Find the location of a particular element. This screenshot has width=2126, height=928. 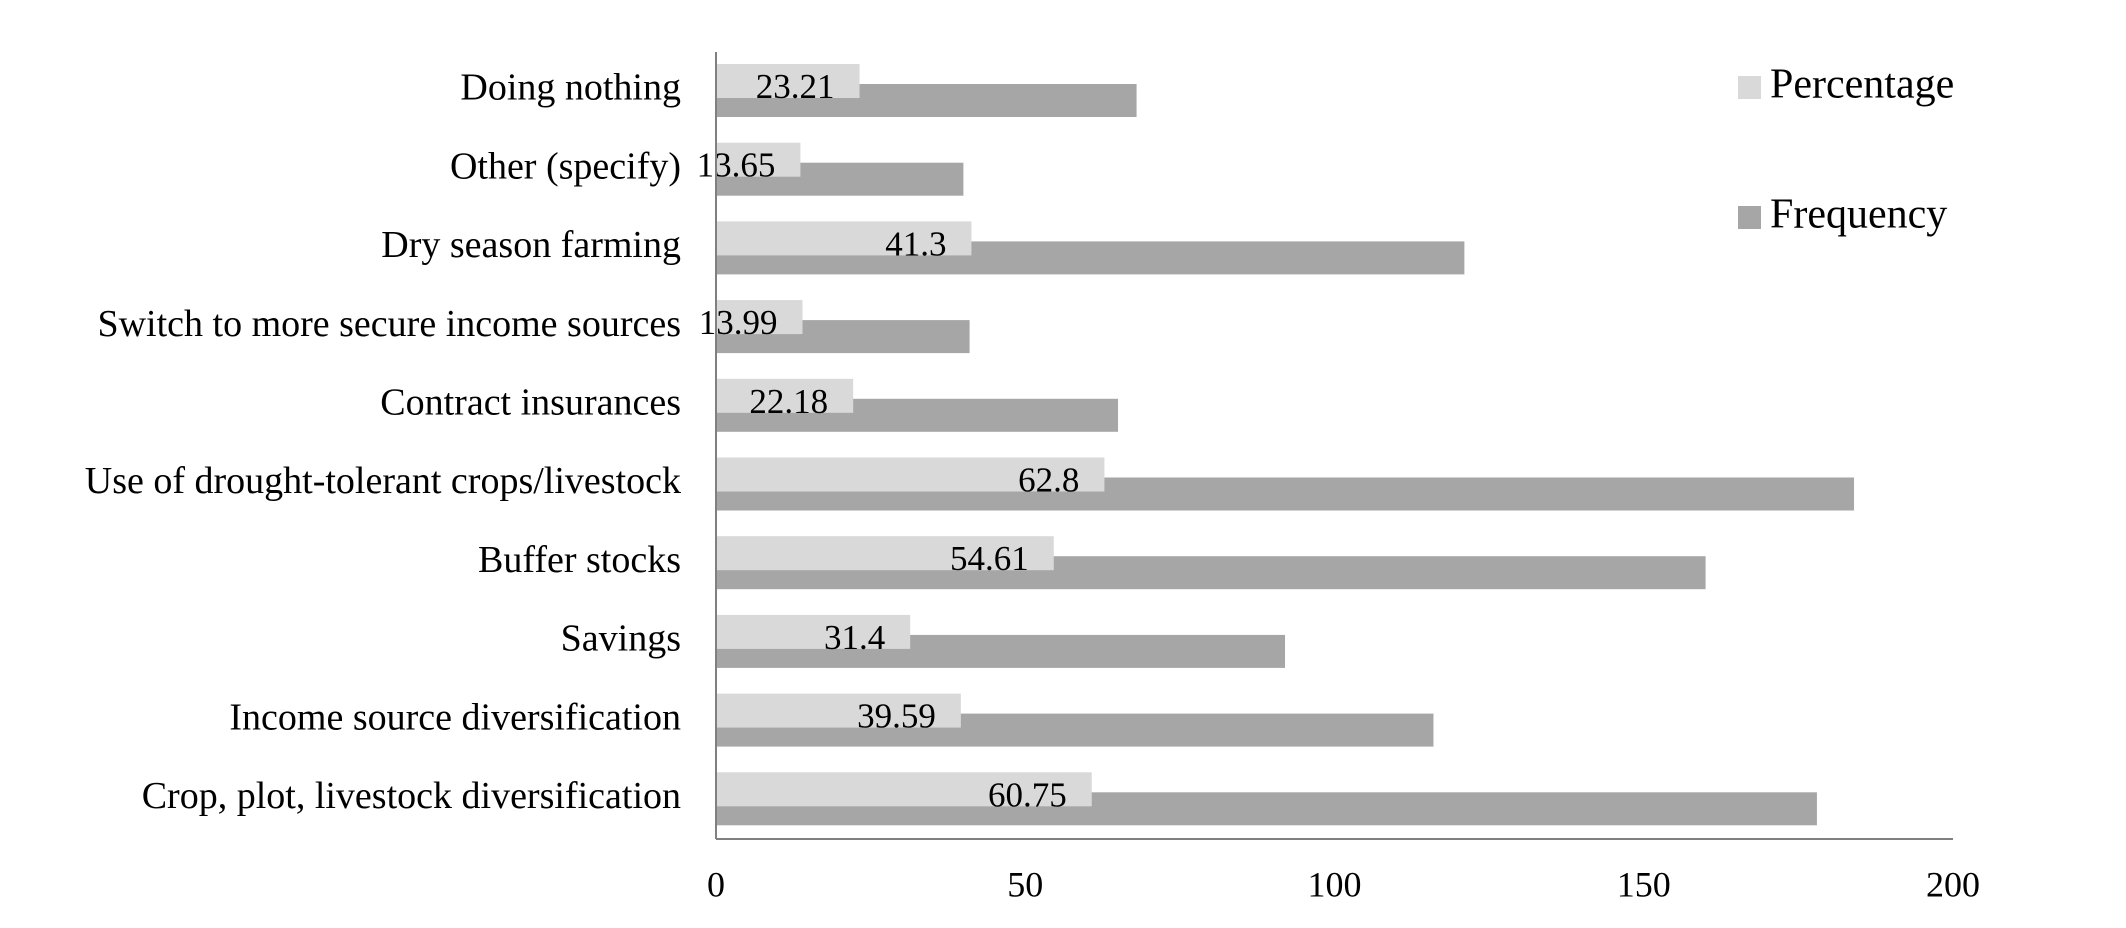

legend-label: Frequency is located at coordinates (1858, 215).